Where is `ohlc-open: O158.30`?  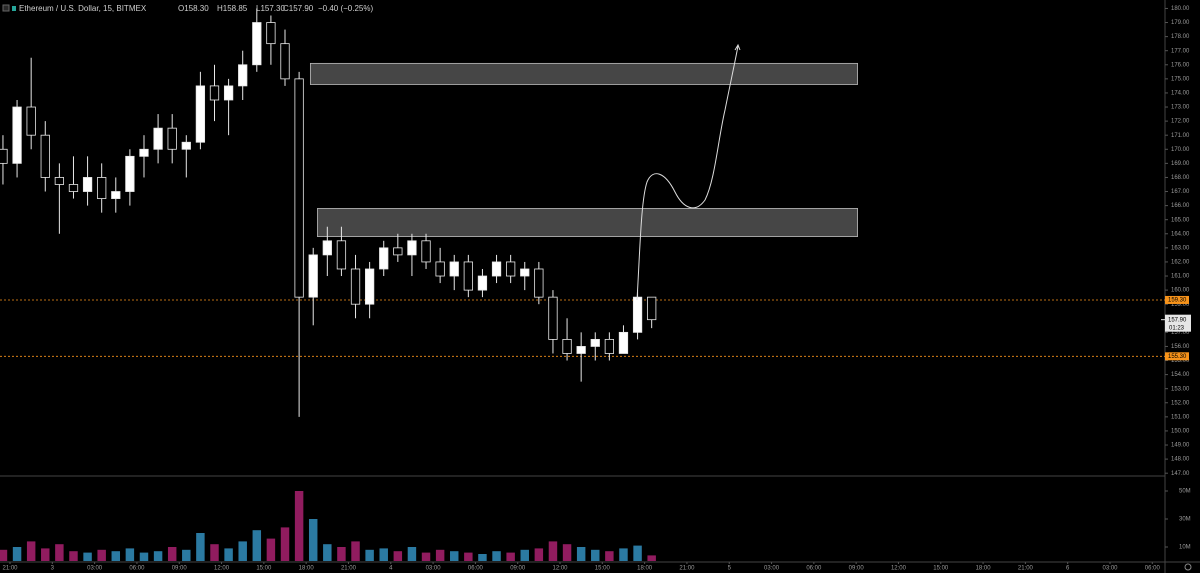
ohlc-open: O158.30 is located at coordinates (193, 8).